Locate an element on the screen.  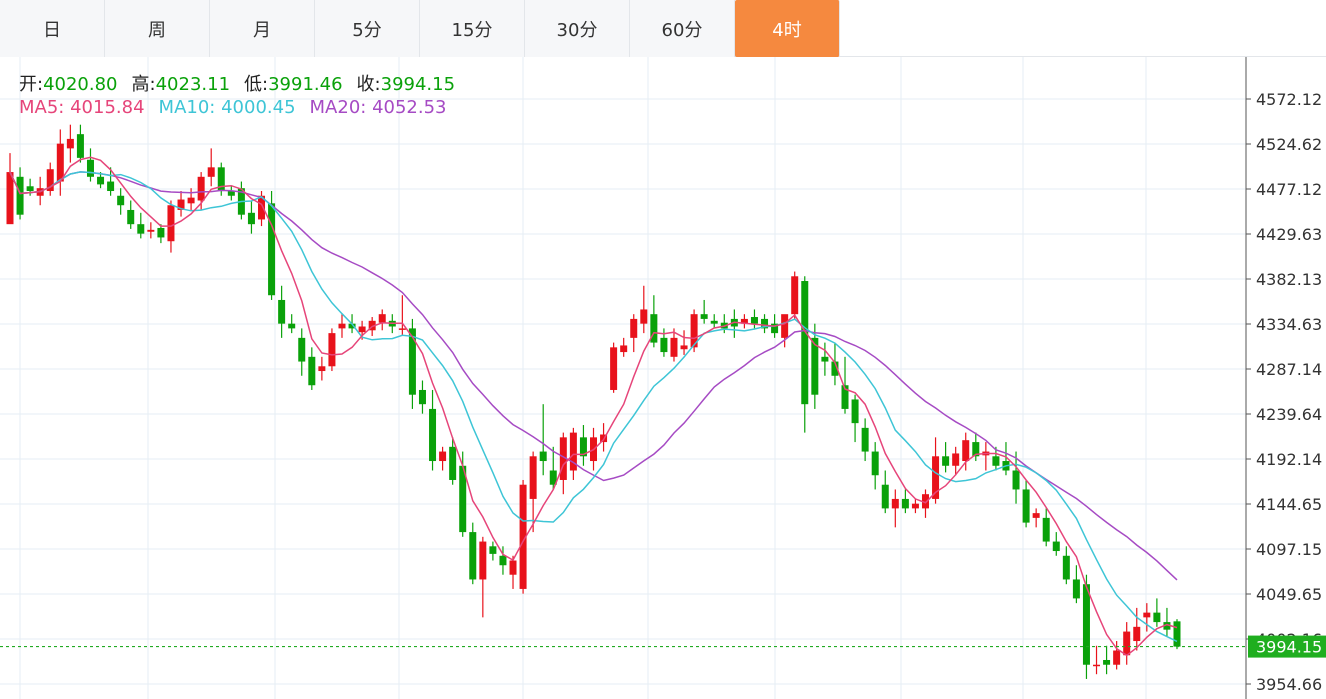
close-label: 收: is located at coordinates (368, 84).